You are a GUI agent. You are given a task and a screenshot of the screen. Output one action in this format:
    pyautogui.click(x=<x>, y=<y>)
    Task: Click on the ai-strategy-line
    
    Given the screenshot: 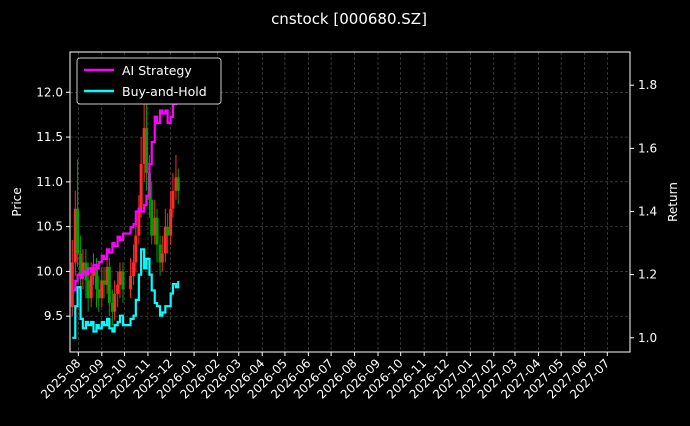 What is the action you would take?
    pyautogui.click(x=126, y=182)
    